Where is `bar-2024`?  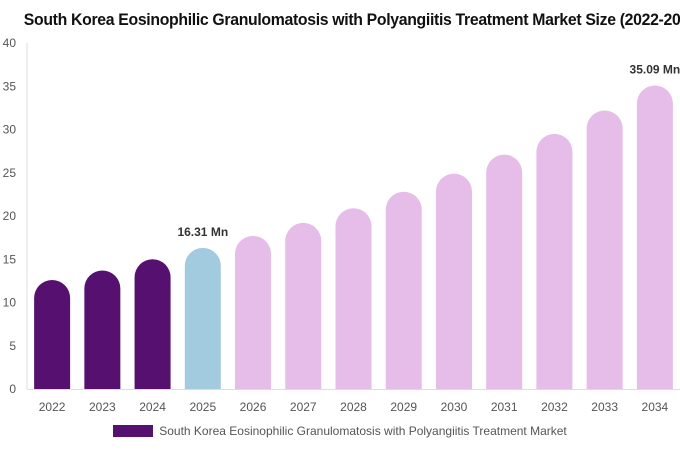
bar-2024 is located at coordinates (152, 324).